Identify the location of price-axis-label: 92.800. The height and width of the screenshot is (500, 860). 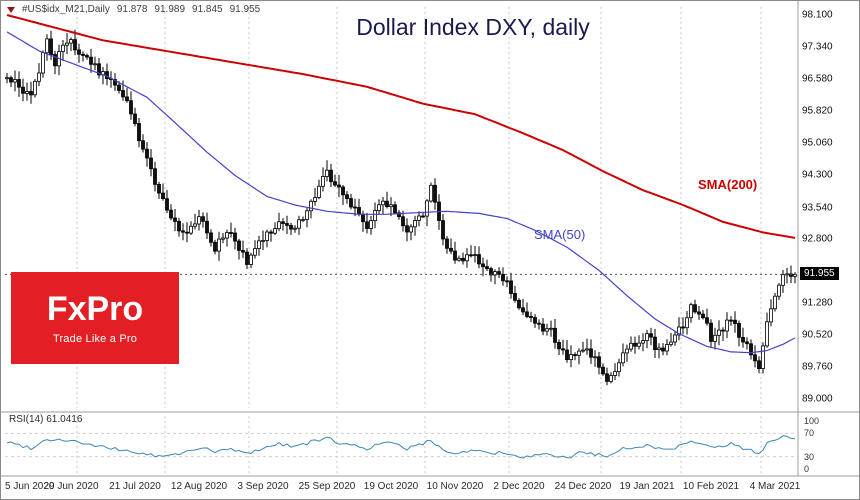
(817, 239).